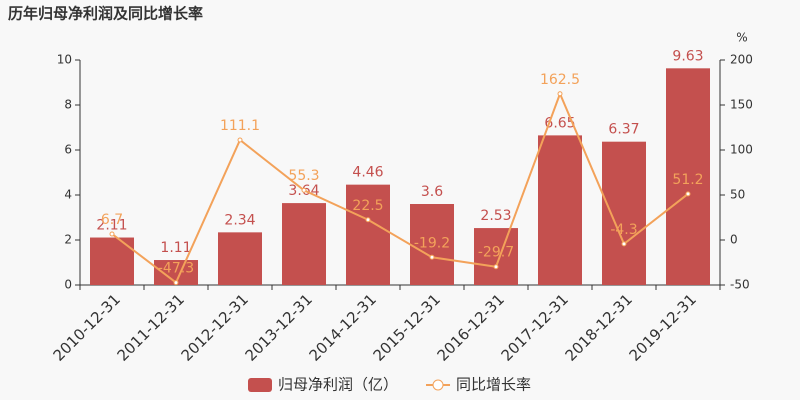  Describe the element at coordinates (495, 216) in the screenshot. I see `bar-value-label: 2.53` at that location.